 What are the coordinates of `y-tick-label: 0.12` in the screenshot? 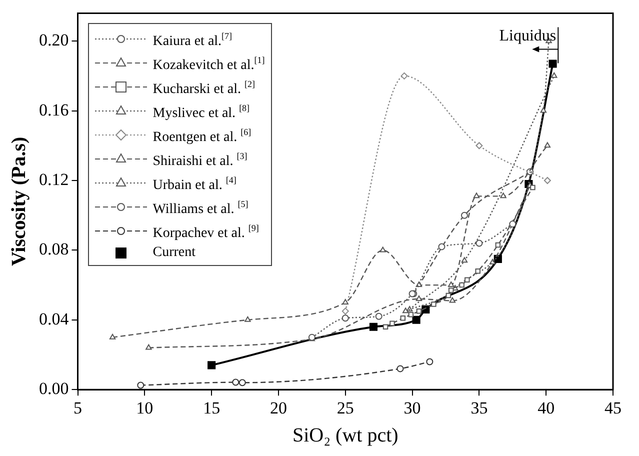 It's located at (54, 179).